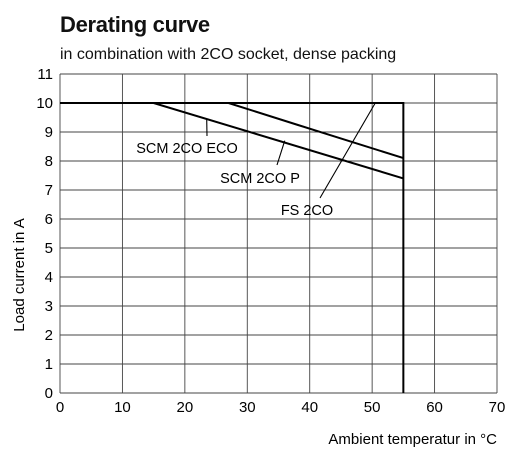  Describe the element at coordinates (256, 160) in the screenshot. I see `series-labels: SCM 2CO ECO SCM 2CO P FS 2CO` at that location.